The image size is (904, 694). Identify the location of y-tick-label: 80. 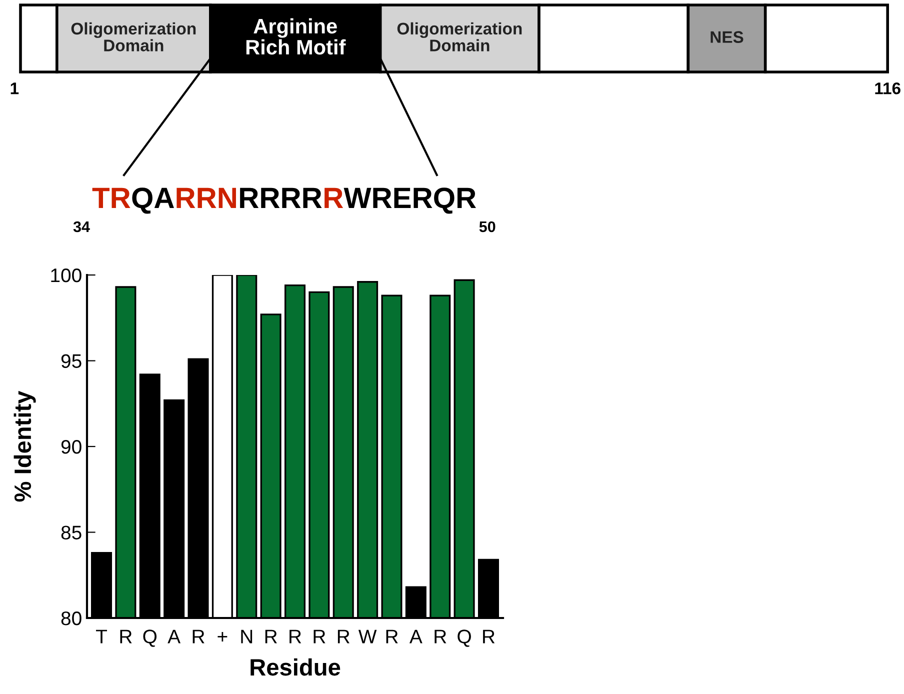
(71, 618).